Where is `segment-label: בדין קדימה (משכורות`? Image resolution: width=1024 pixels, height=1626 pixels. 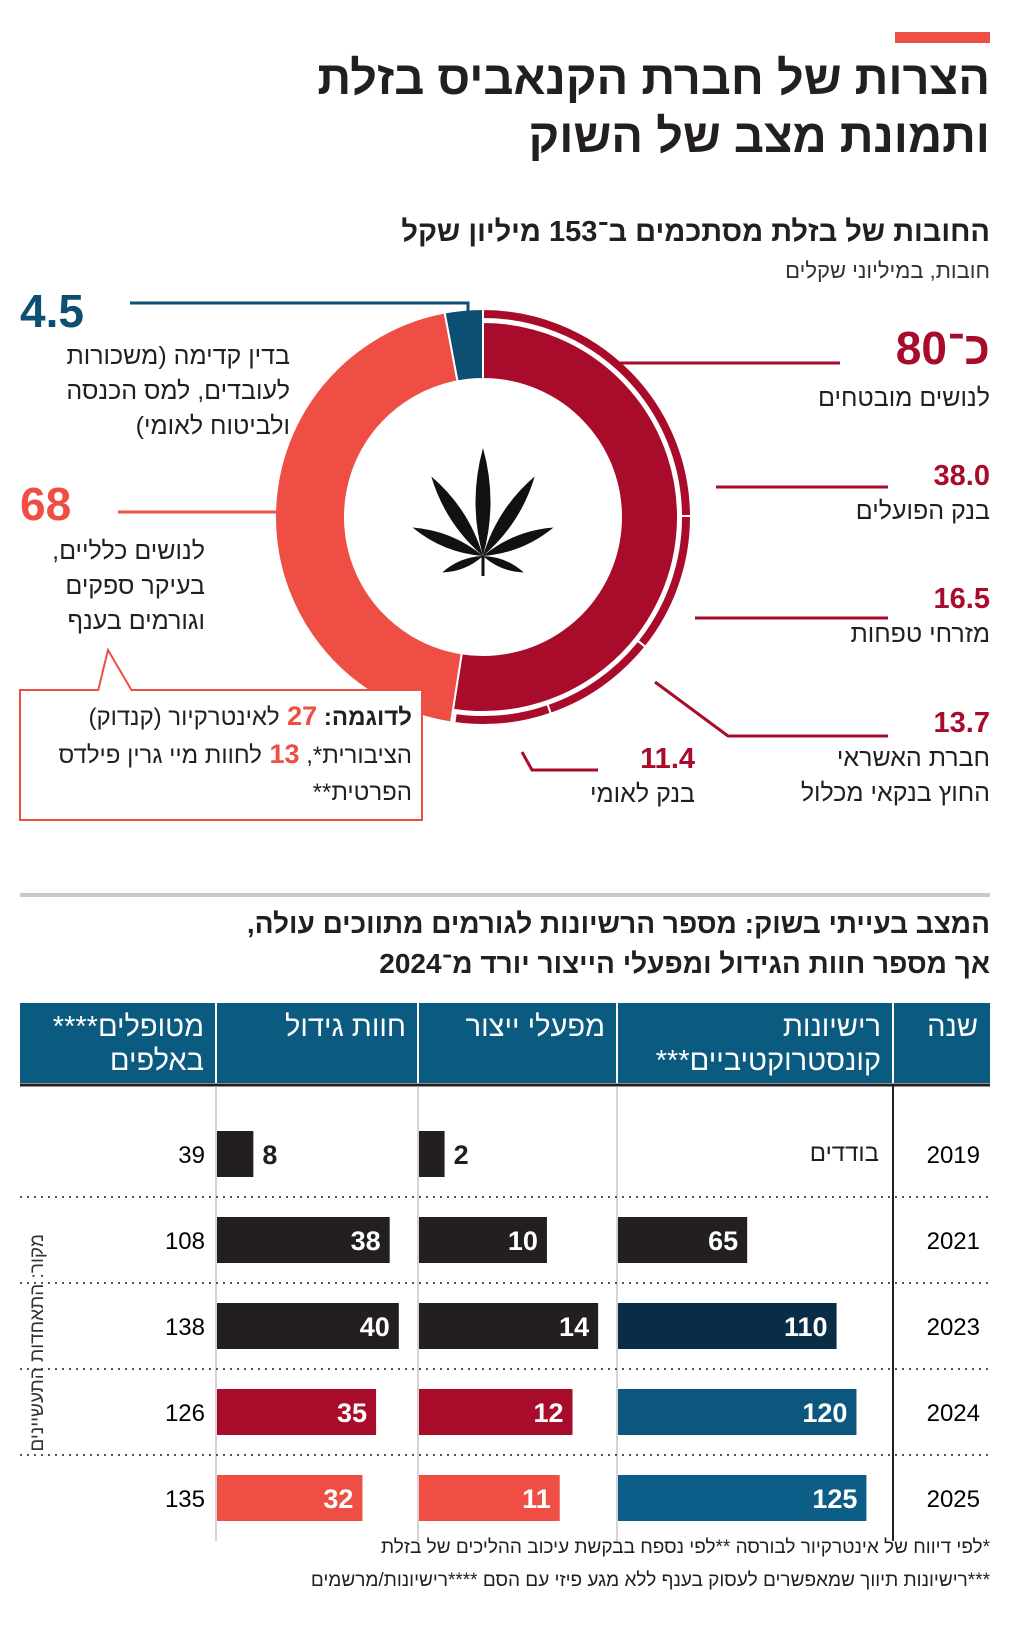
segment-label: בדין קדימה (משכורות is located at coordinates (178, 356).